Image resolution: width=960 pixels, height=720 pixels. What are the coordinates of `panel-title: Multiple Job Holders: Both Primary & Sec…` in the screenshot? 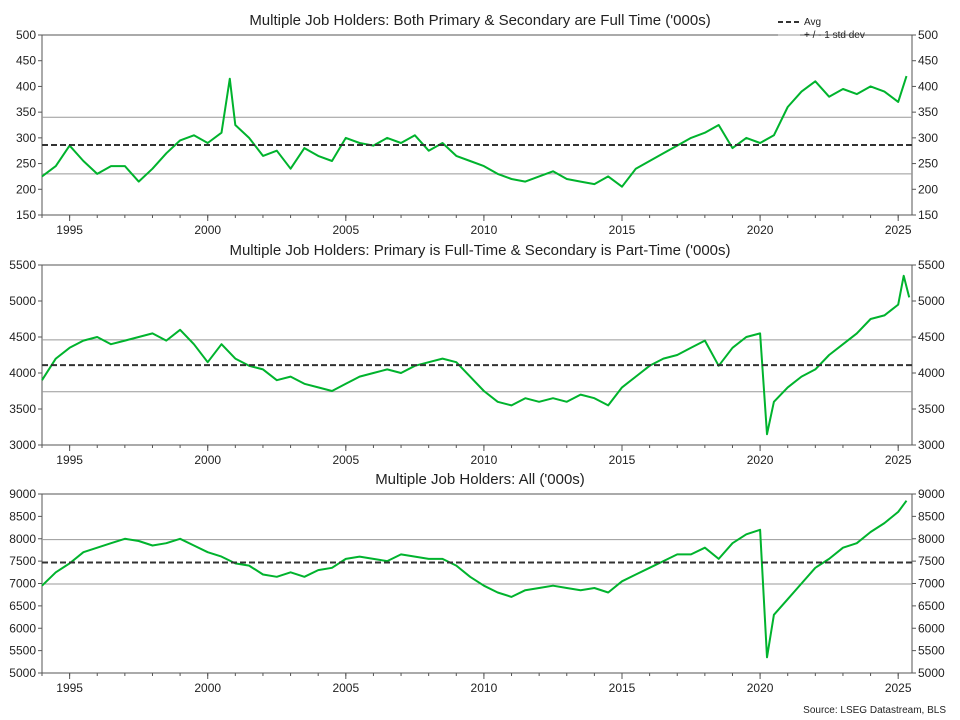 It's located at (479, 20).